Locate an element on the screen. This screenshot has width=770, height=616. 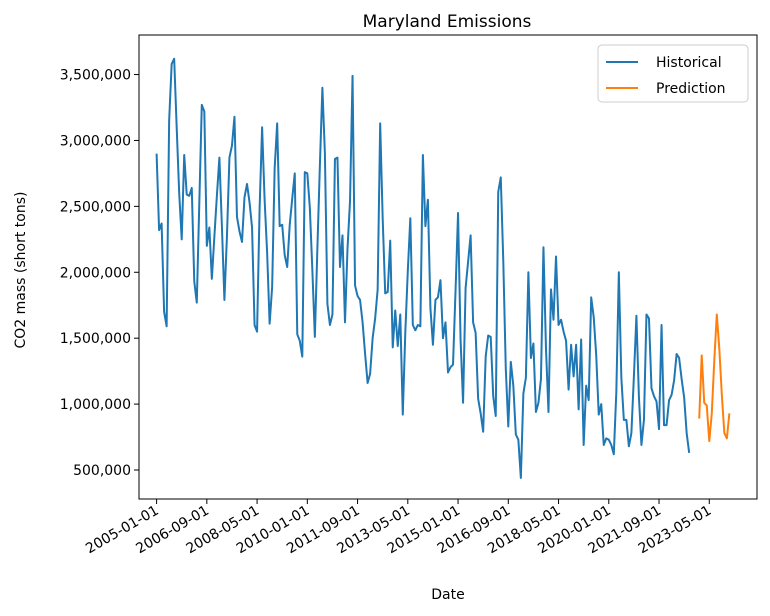
y-tick-label: 3,000,000 is located at coordinates (95, 141).